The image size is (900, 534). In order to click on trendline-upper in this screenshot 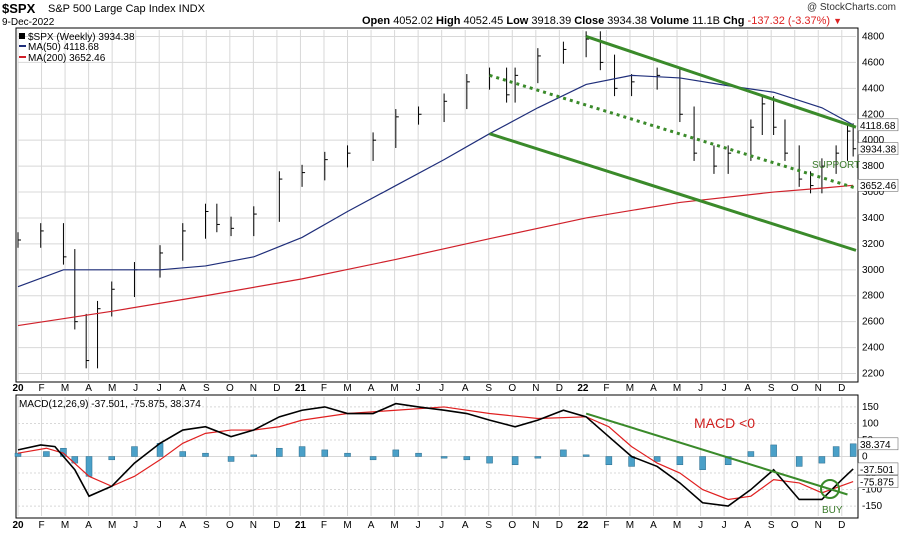, I will do `click(721, 82)`.